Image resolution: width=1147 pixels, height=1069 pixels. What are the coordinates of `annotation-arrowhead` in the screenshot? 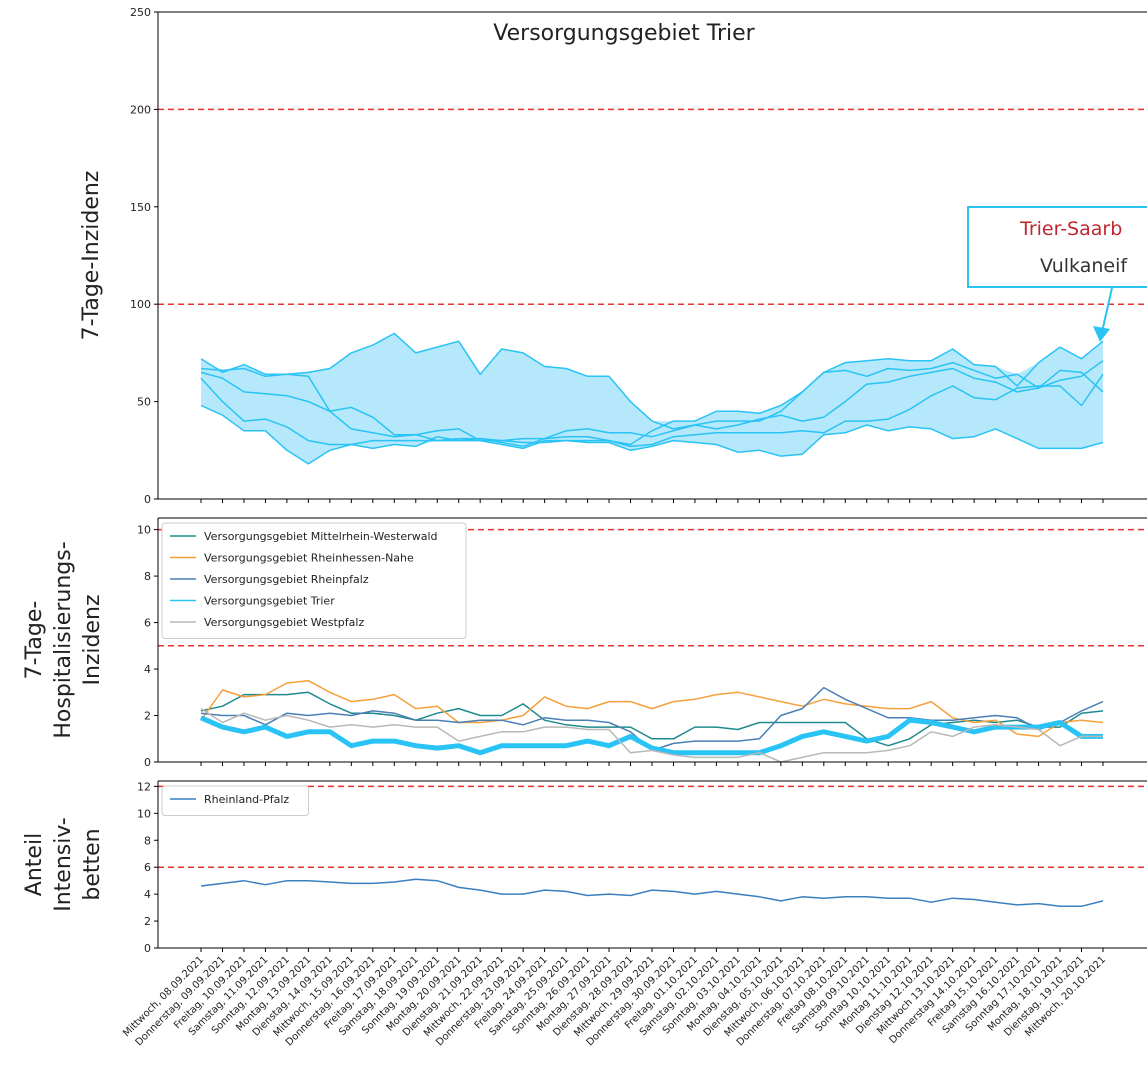 It's located at (1101, 334).